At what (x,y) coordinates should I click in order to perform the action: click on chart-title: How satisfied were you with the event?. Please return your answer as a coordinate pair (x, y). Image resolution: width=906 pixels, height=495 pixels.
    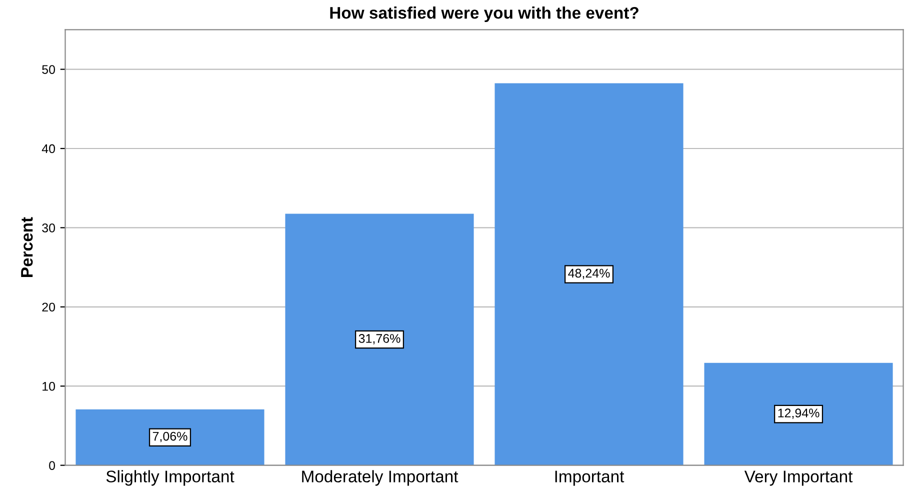
    Looking at the image, I should click on (484, 14).